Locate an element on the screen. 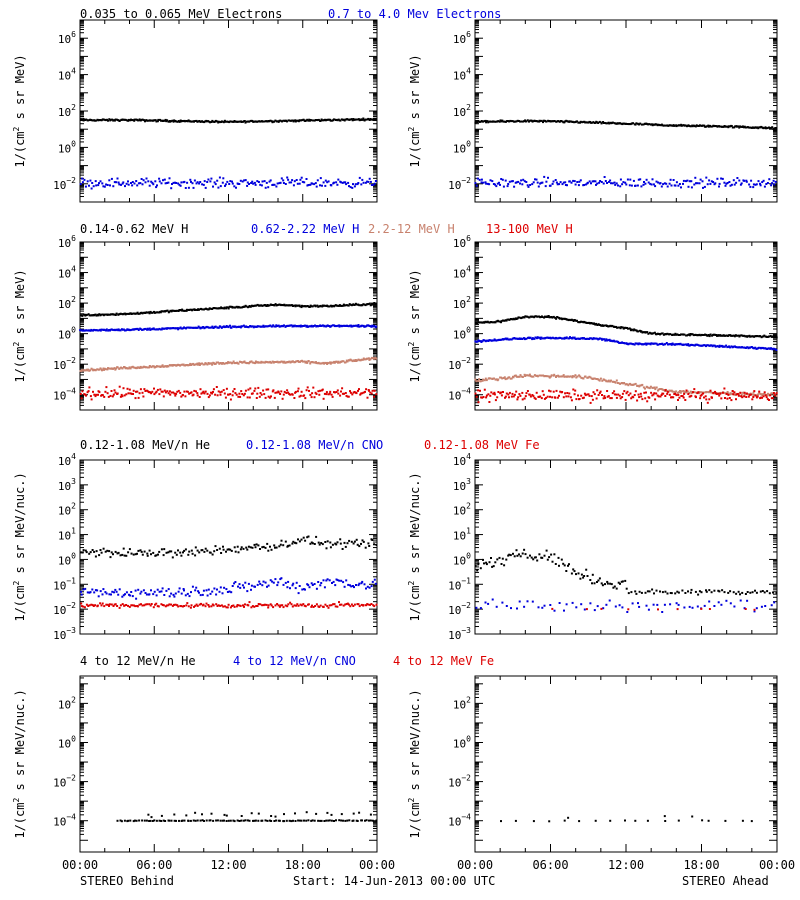 The height and width of the screenshot is (900, 800). y-axis-label-behind: 1/(cm2 s sr MeV) is located at coordinates (19, 110).